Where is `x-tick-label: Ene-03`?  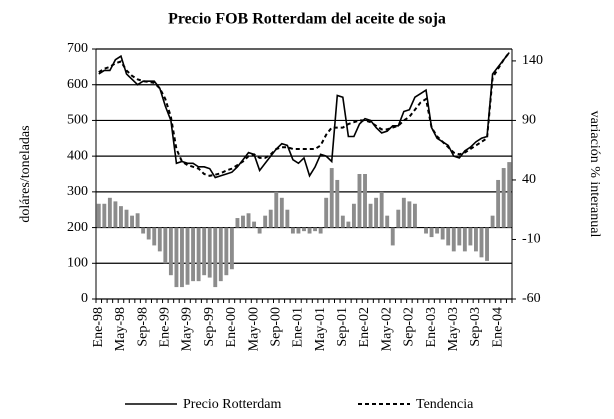 x-tick-label: Ene-03 is located at coordinates (431, 327).